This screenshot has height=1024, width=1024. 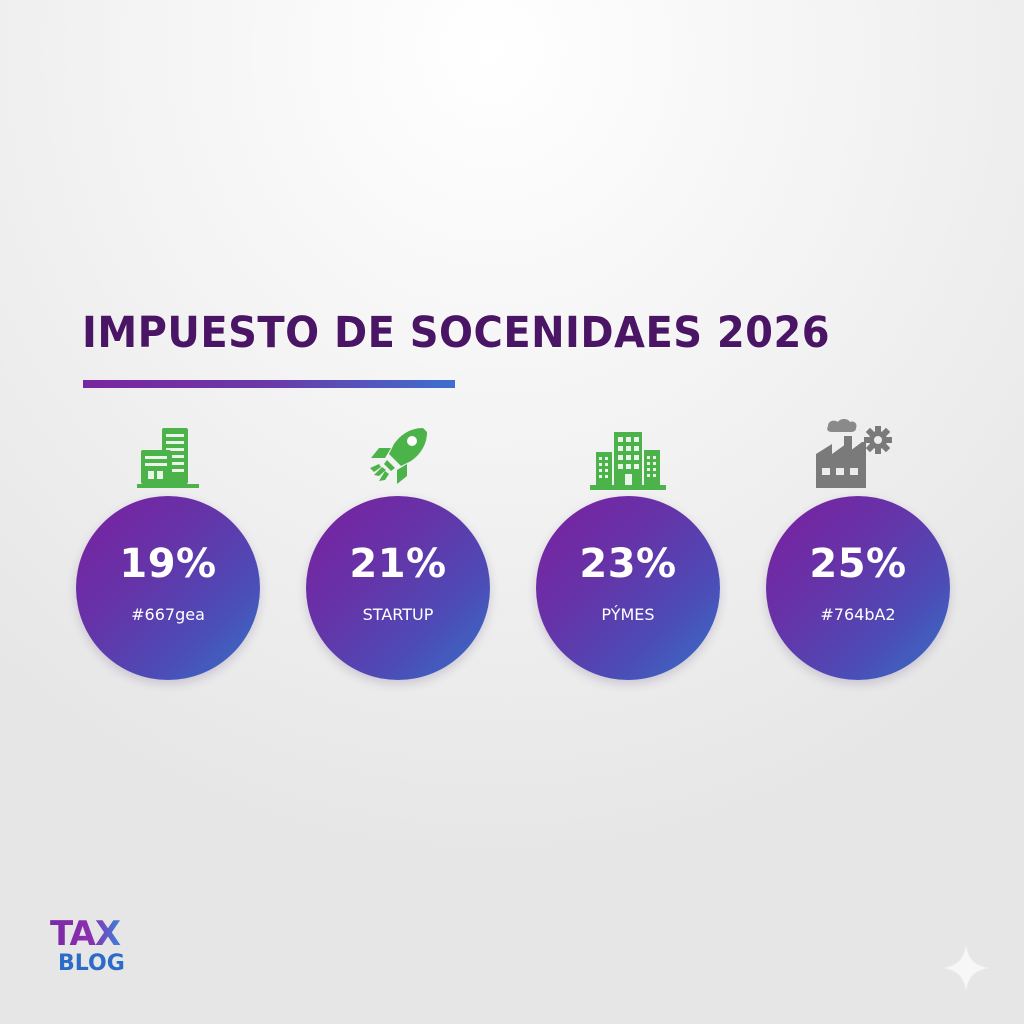 What do you see at coordinates (628, 563) in the screenshot?
I see `rate-value: 23%` at bounding box center [628, 563].